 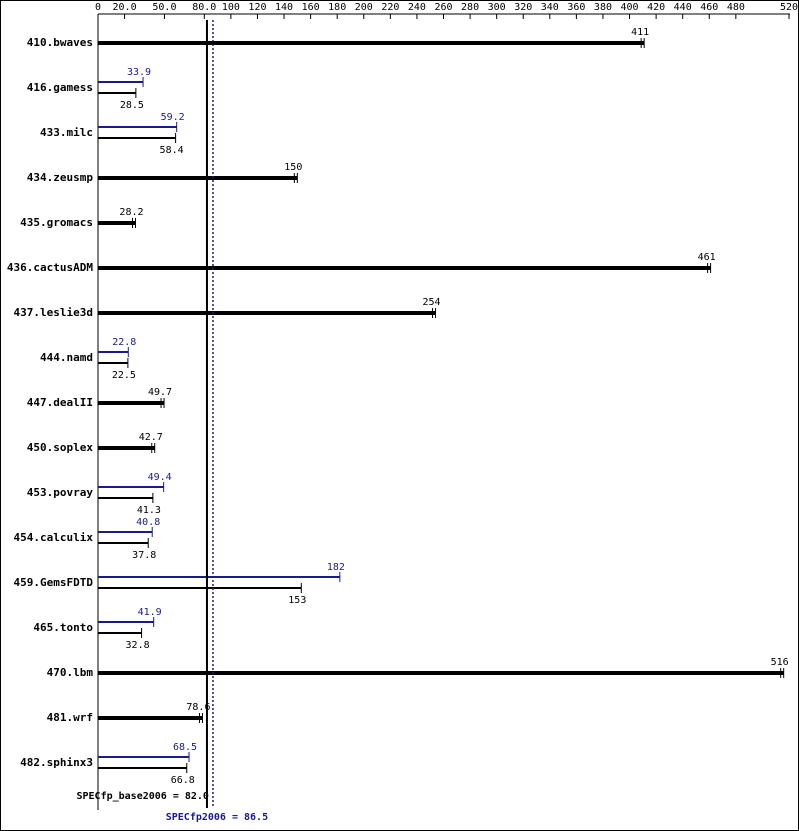 What do you see at coordinates (183, 780) in the screenshot?
I see `value-label: 66.8` at bounding box center [183, 780].